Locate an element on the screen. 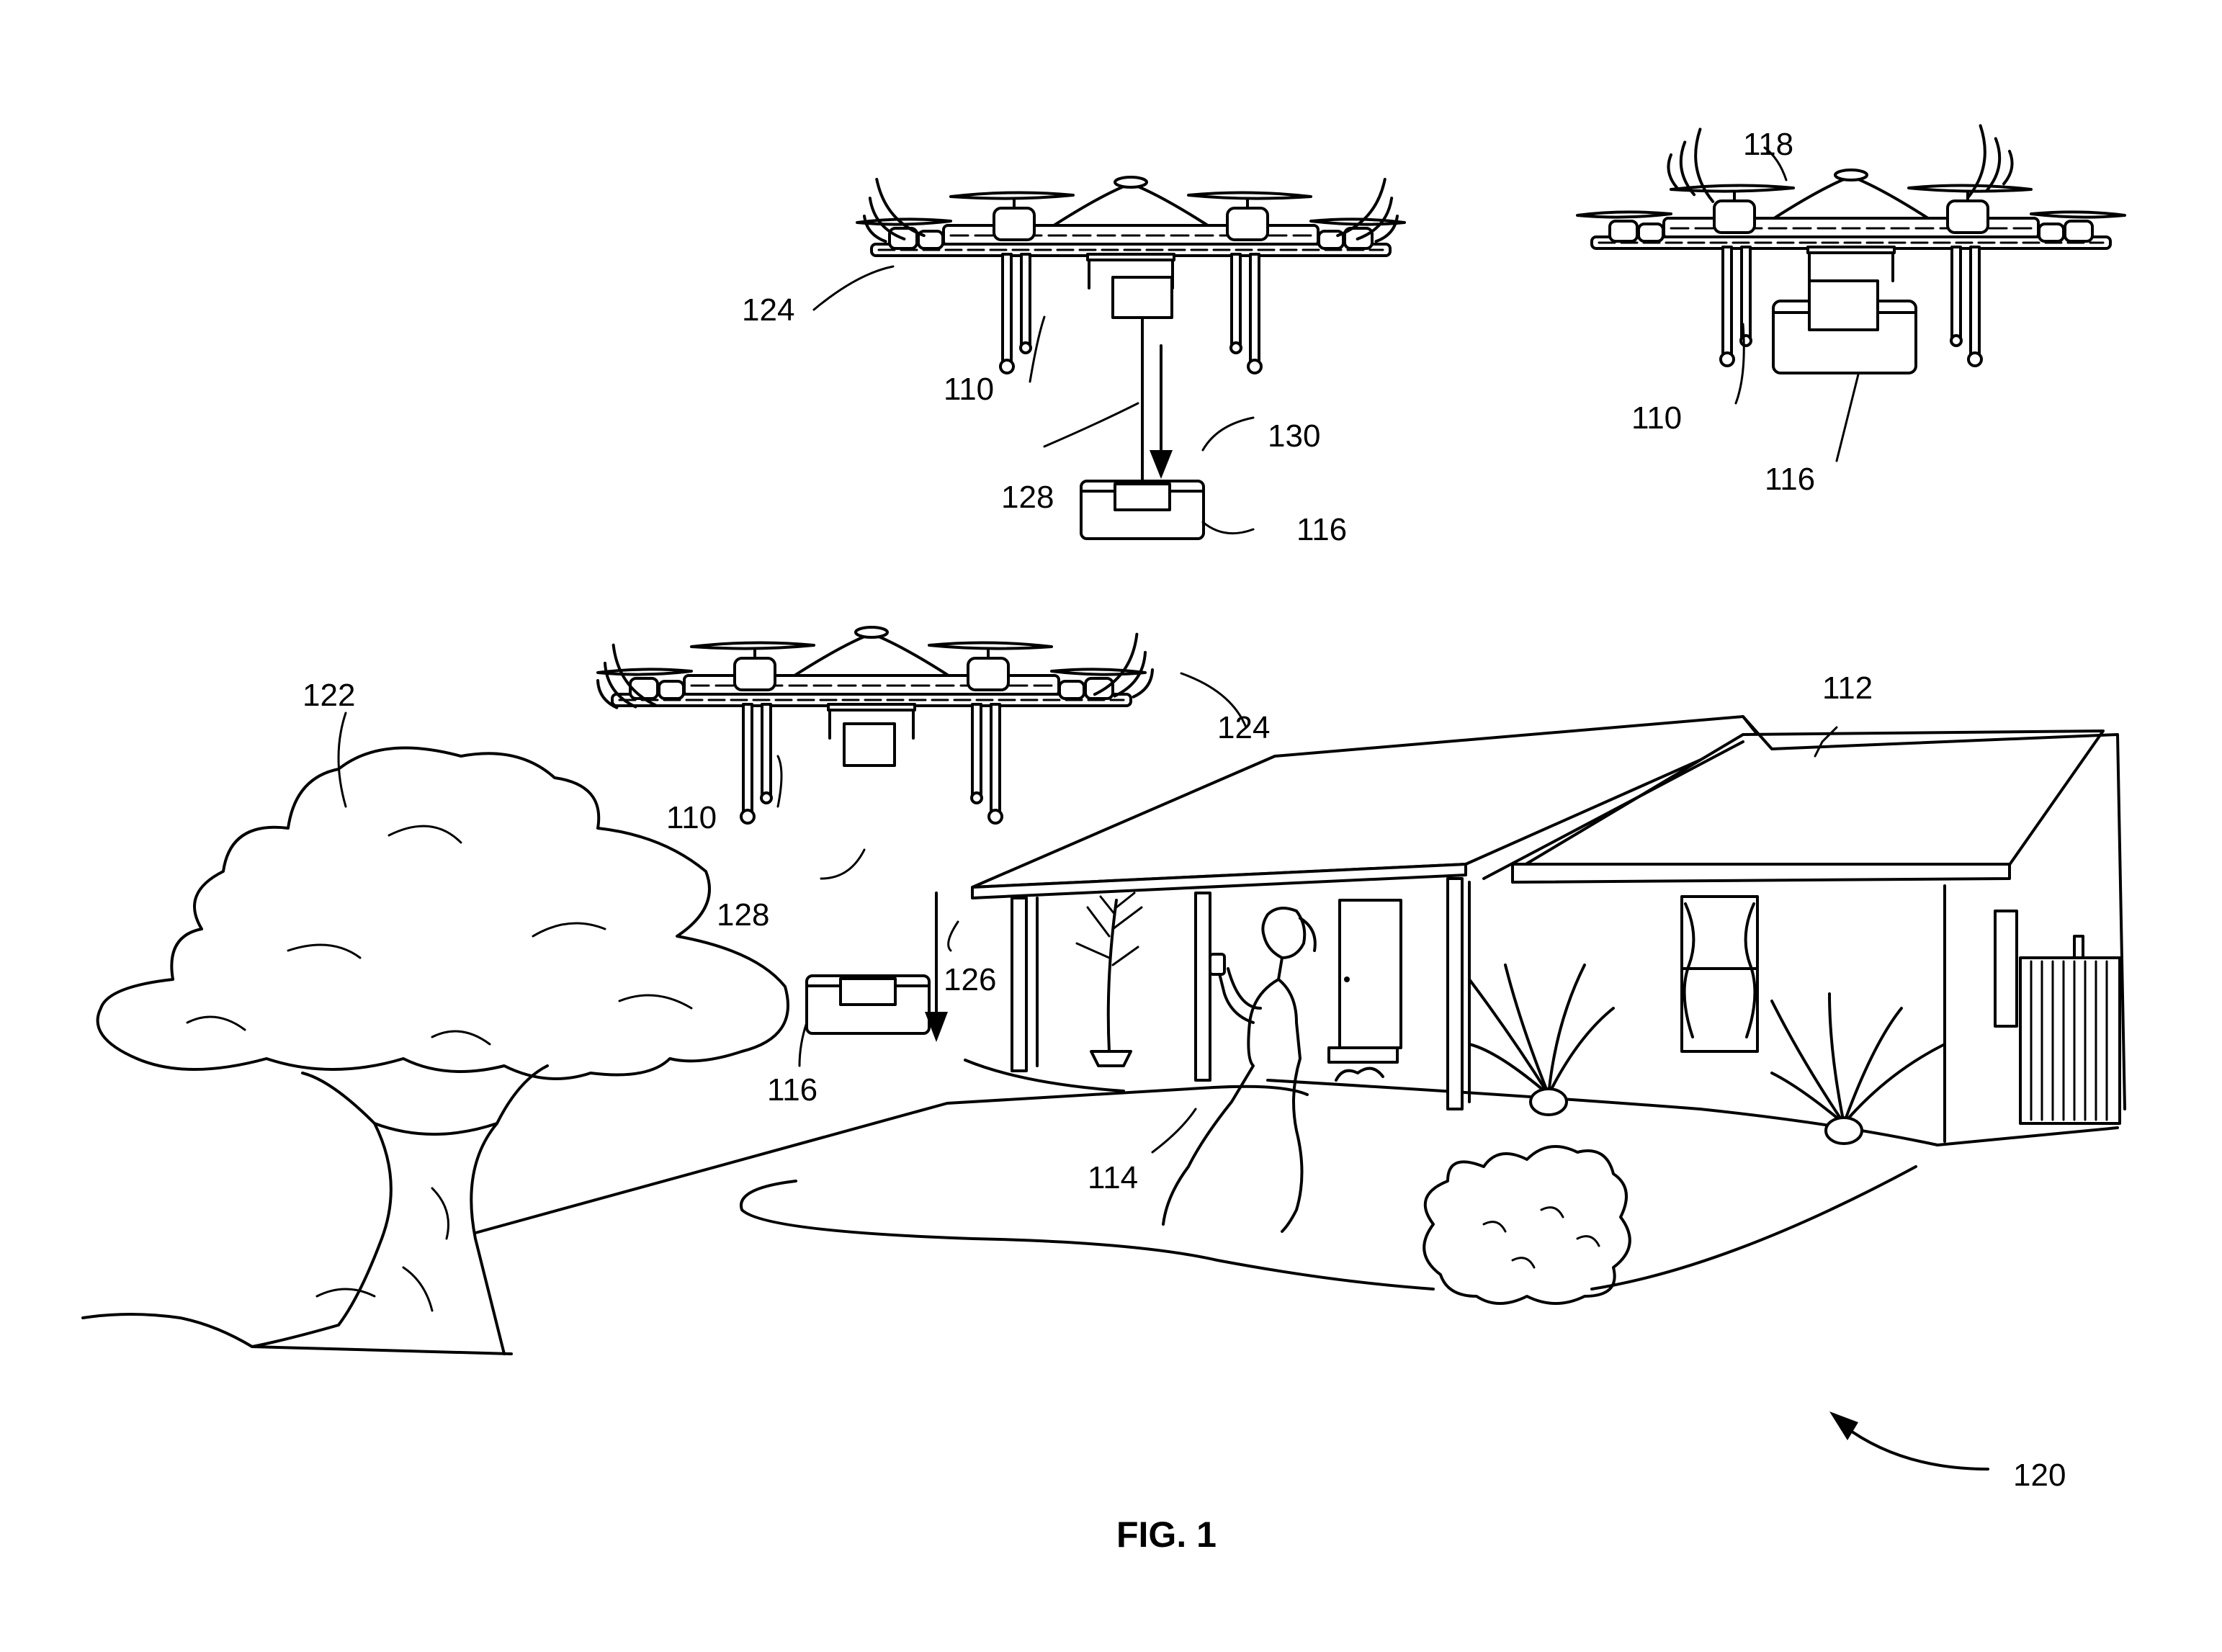 The image size is (2222, 1652). ref-110-top: 110 is located at coordinates (969, 389).